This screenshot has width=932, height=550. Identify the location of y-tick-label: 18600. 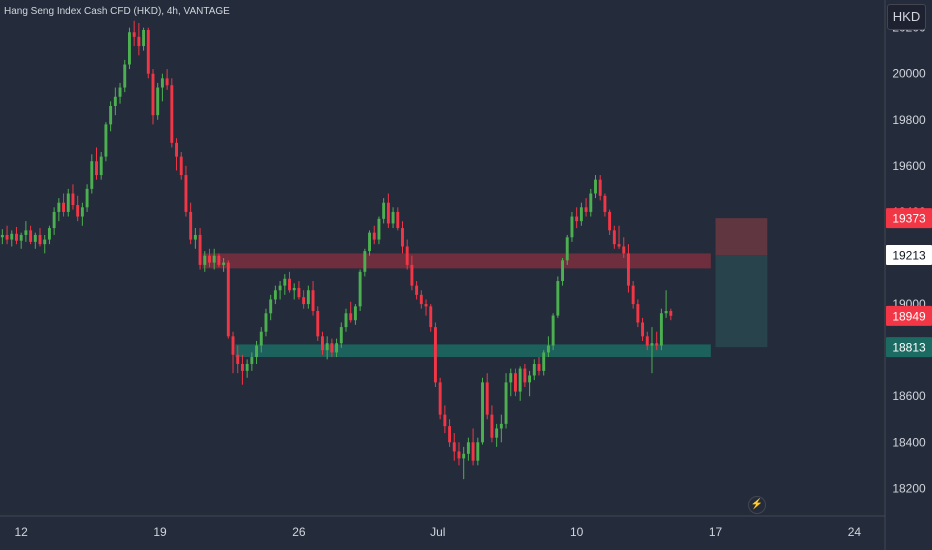
(909, 396).